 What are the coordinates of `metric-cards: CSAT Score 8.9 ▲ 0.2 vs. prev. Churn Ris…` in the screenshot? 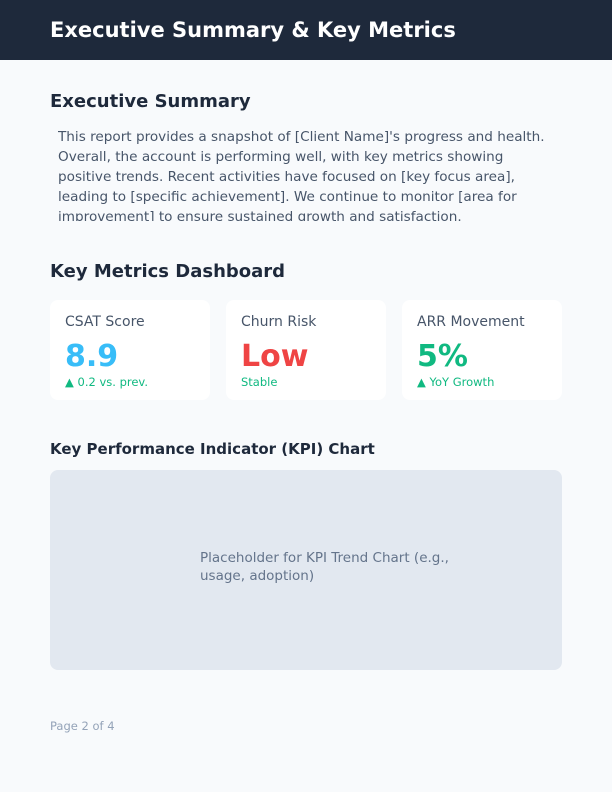 It's located at (306, 350).